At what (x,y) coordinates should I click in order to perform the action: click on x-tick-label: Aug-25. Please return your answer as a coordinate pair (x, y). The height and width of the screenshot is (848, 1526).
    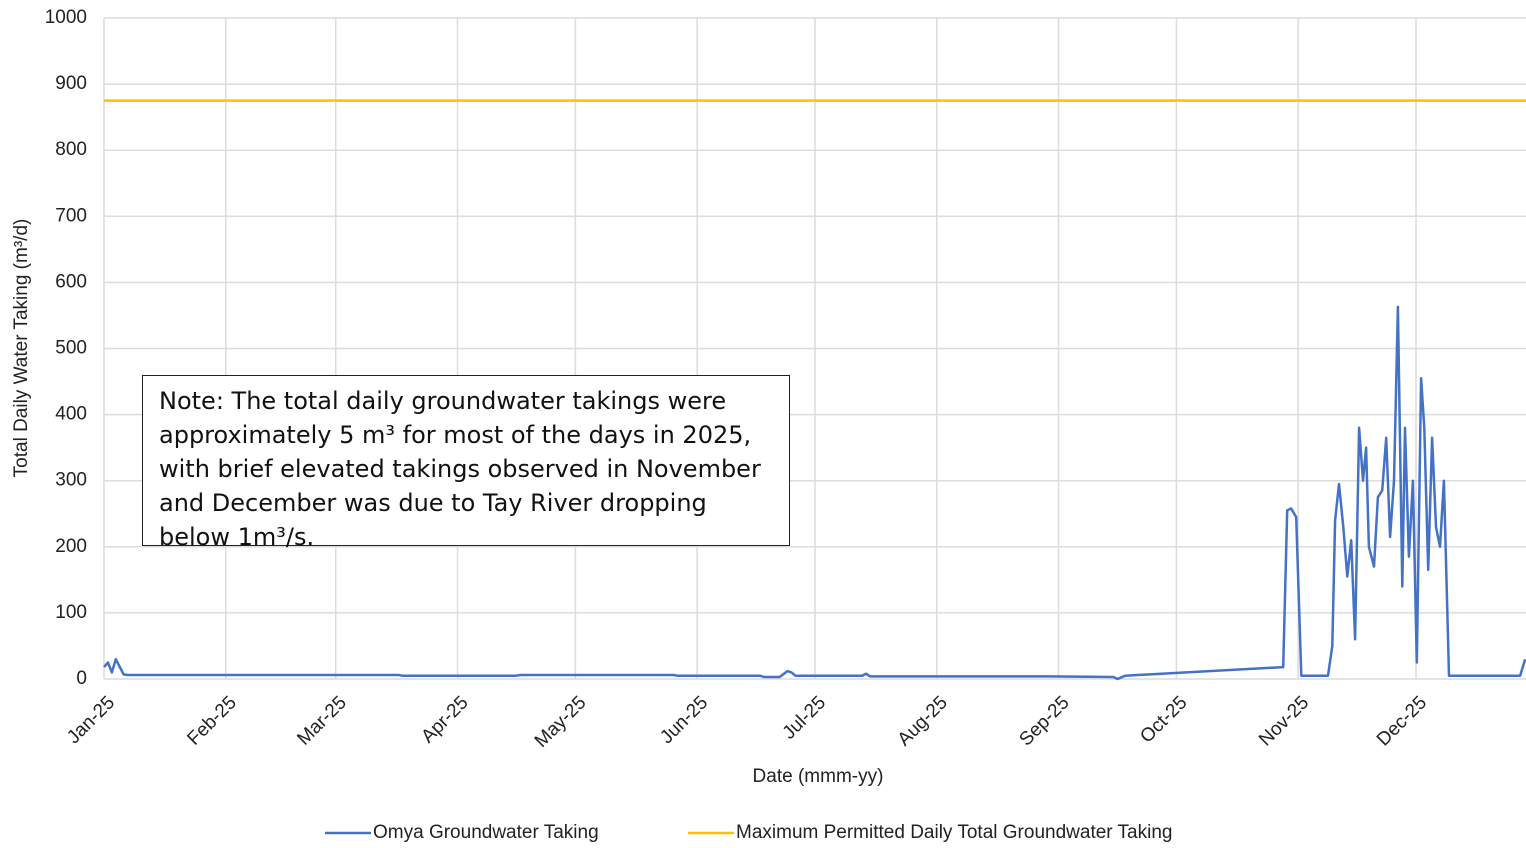
    Looking at the image, I should click on (923, 721).